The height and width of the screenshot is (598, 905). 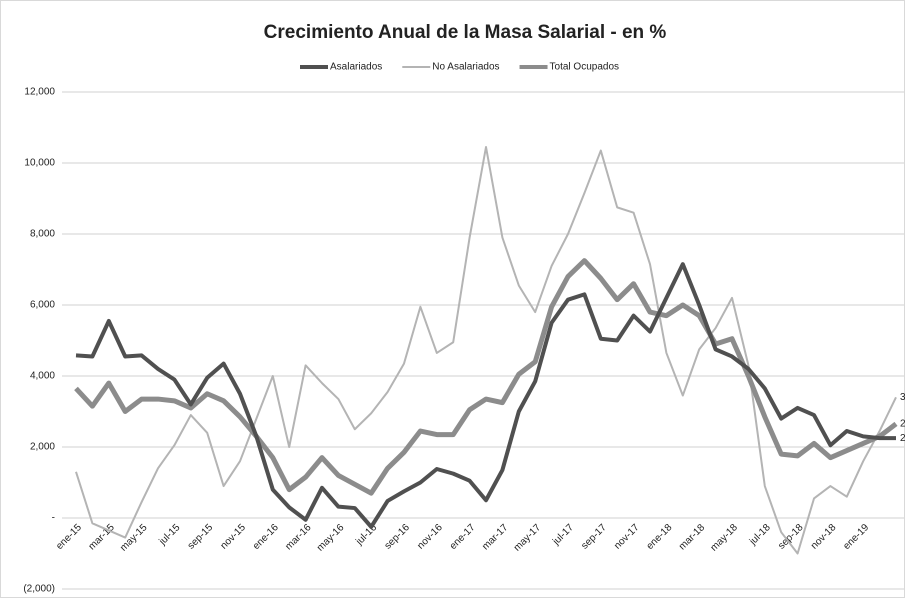 What do you see at coordinates (42, 234) in the screenshot?
I see `y-tick-label: 8,000` at bounding box center [42, 234].